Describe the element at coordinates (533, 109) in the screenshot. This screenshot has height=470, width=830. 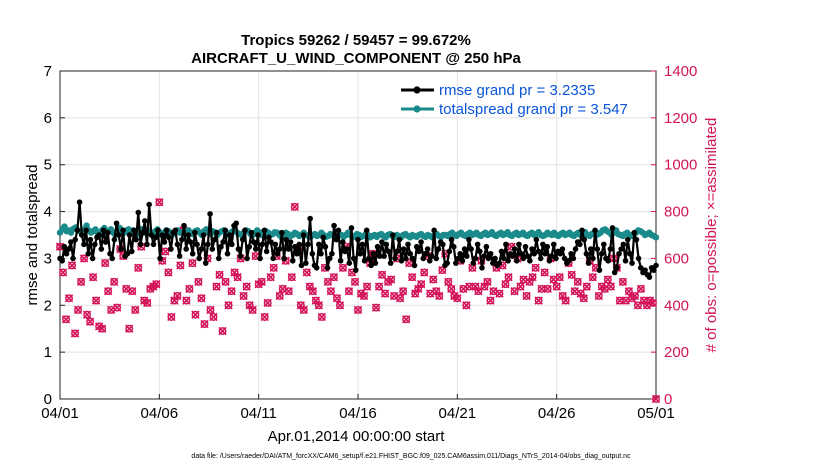
I see `legend-spread-label: totalspread grand pr = 3.547` at that location.